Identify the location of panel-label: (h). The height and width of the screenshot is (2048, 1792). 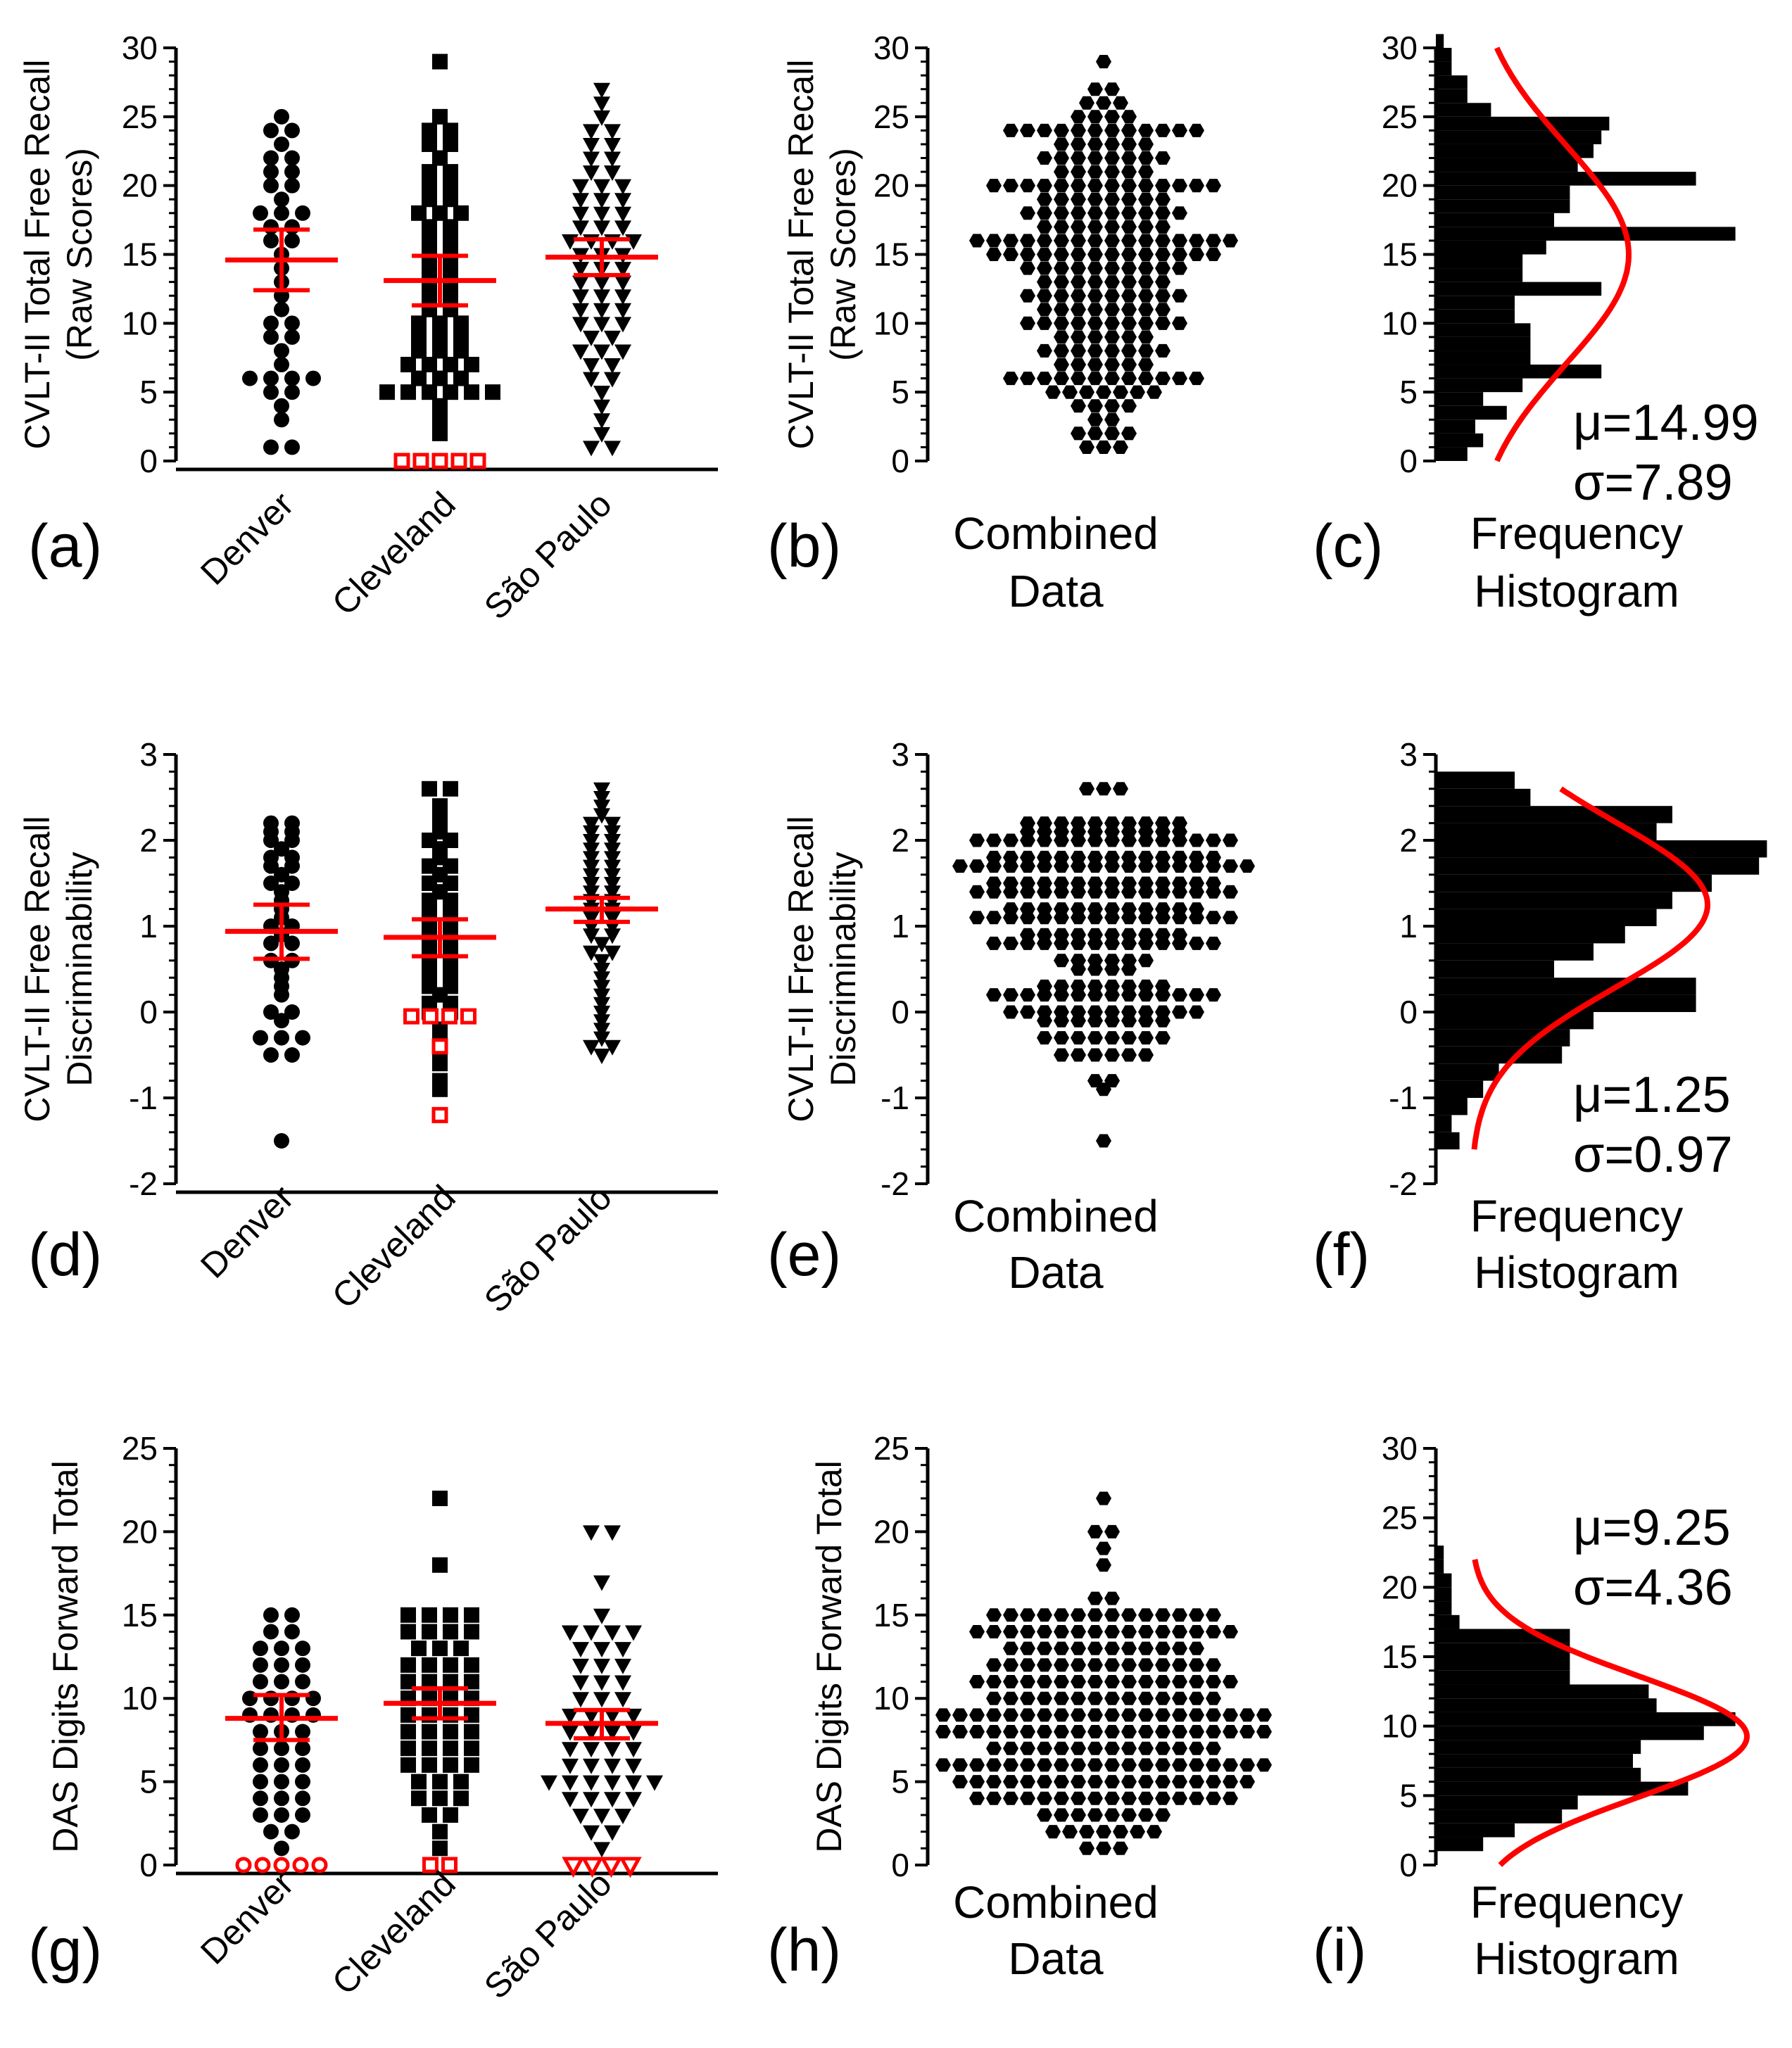
(804, 1950).